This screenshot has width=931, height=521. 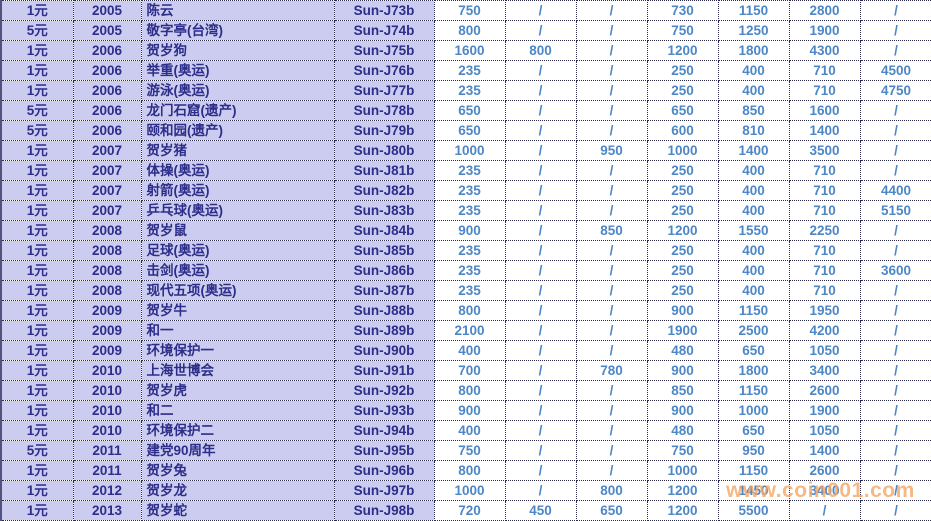 I want to click on denomination-cell: 5元, so click(x=37, y=130).